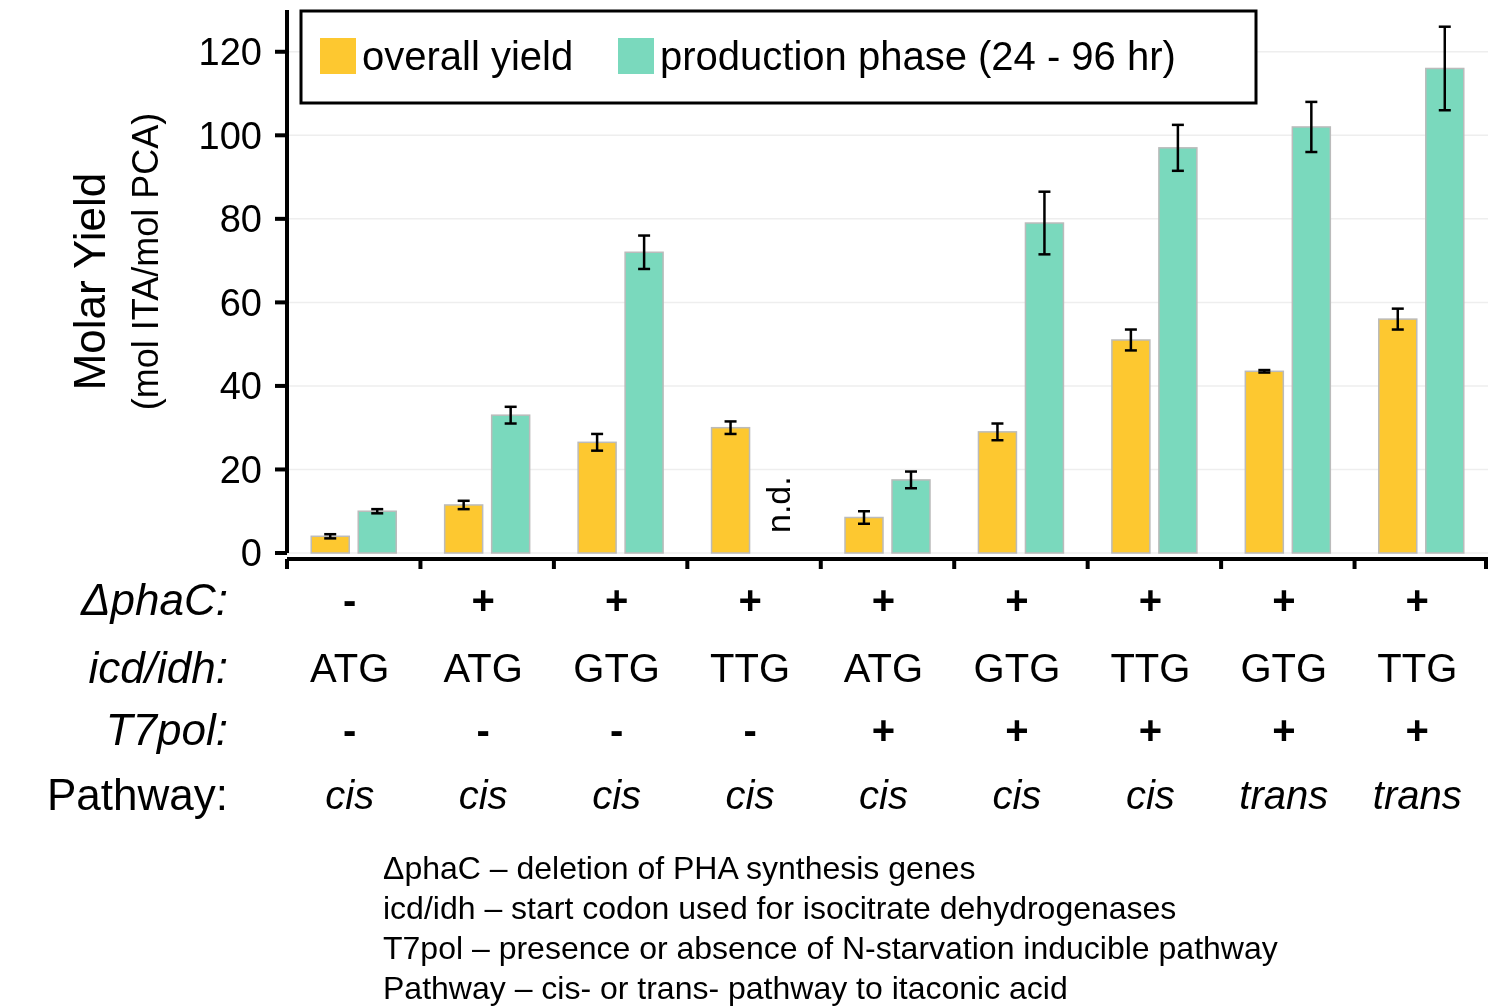 The width and height of the screenshot is (1491, 1007). What do you see at coordinates (166, 730) in the screenshot?
I see `text: T7pol:` at bounding box center [166, 730].